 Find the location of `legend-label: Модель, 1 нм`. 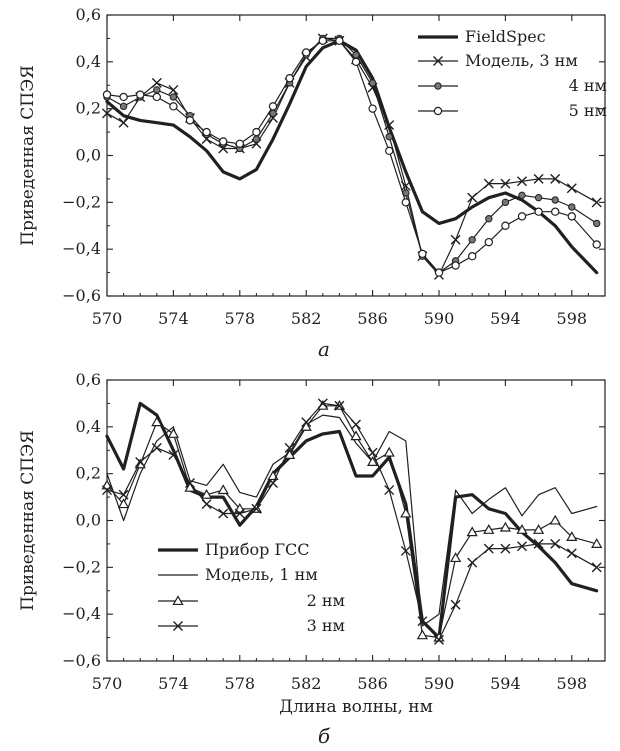

legend-label: Модель, 1 нм is located at coordinates (261, 574).